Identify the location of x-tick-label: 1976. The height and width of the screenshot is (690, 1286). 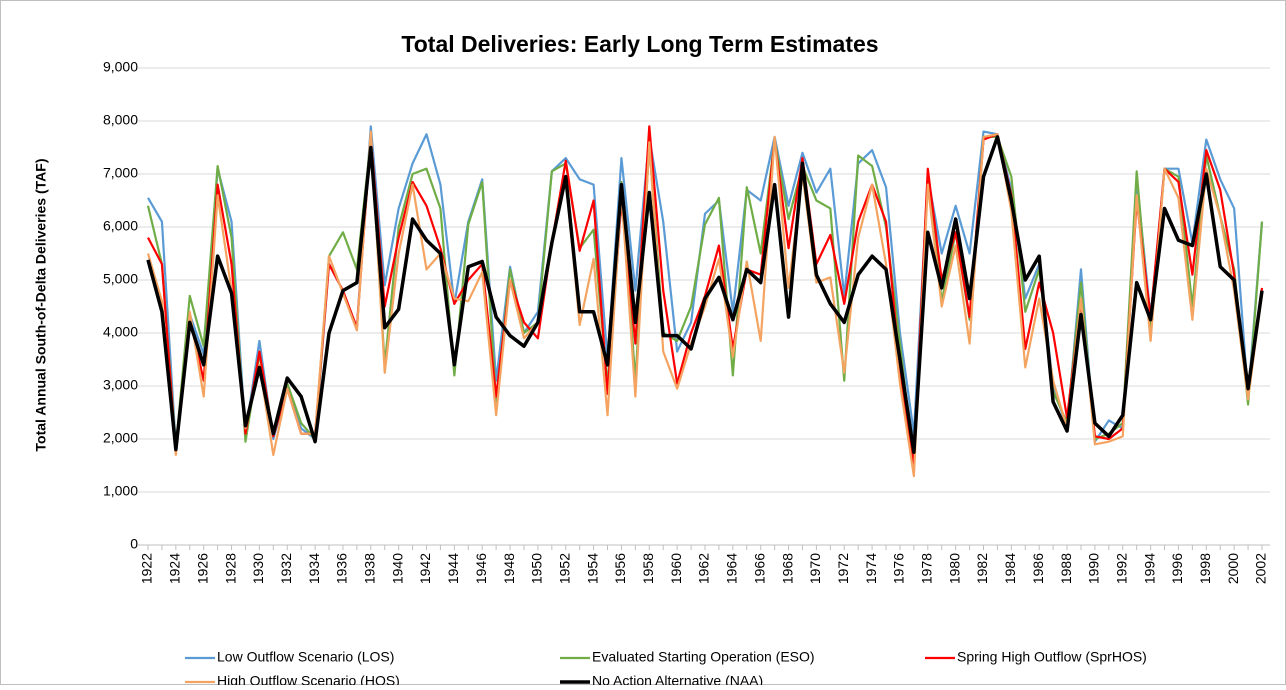
(899, 568).